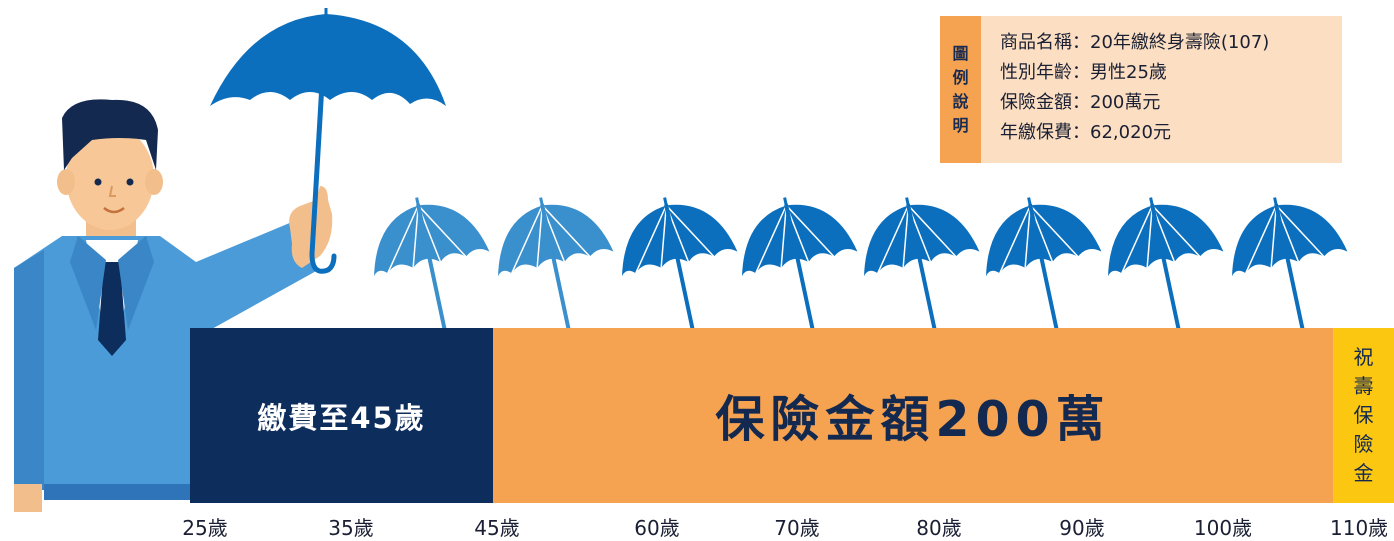  What do you see at coordinates (960, 89) in the screenshot?
I see `legend-tab: 圖 例 說 明` at bounding box center [960, 89].